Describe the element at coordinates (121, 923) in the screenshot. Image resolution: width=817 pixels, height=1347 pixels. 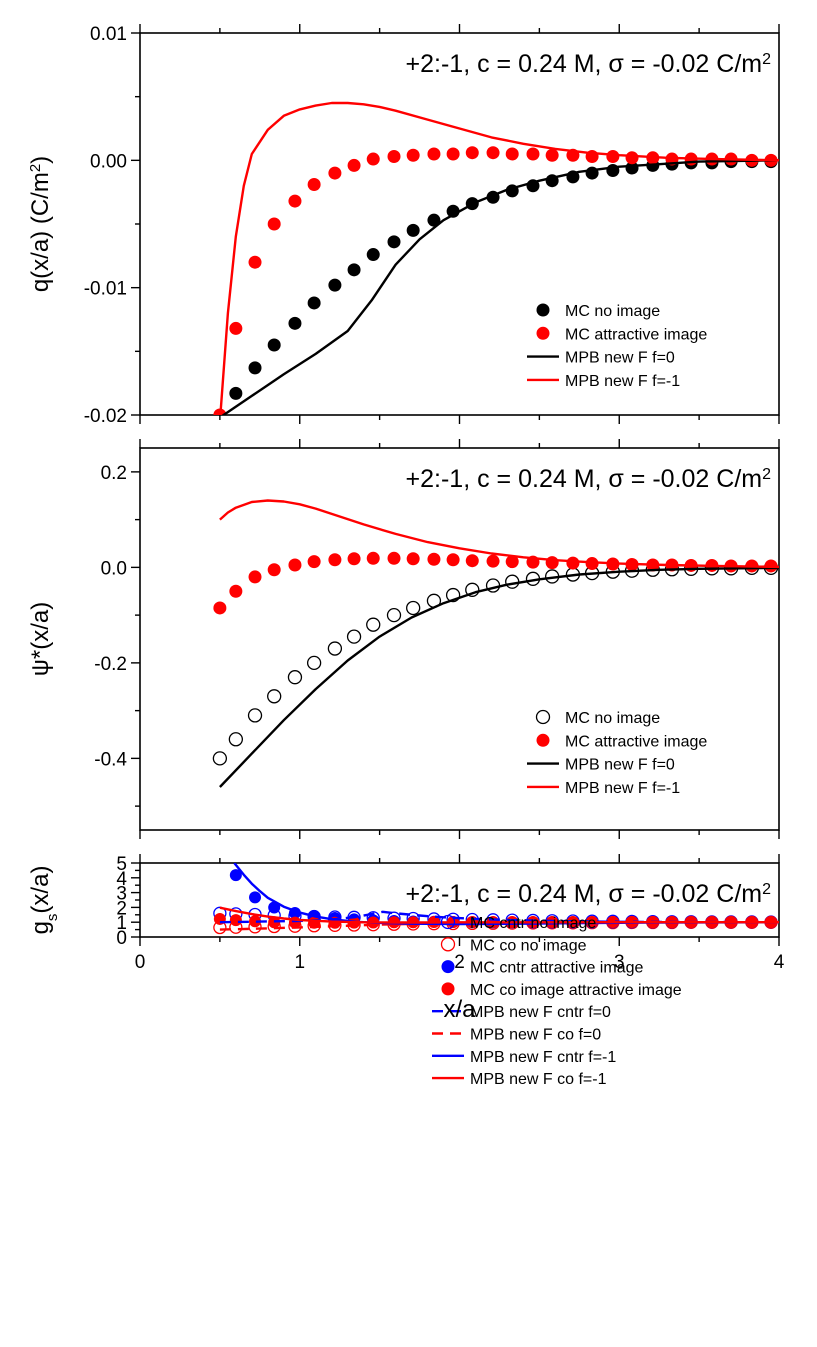
I see `y-tick-label: 1` at that location.